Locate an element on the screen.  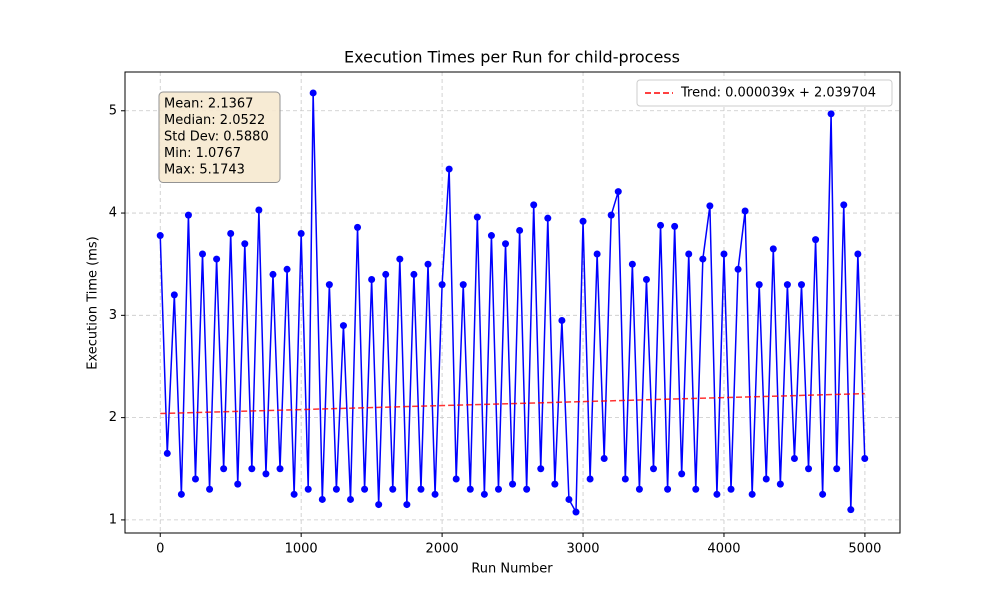
legend-box is located at coordinates (764, 93).